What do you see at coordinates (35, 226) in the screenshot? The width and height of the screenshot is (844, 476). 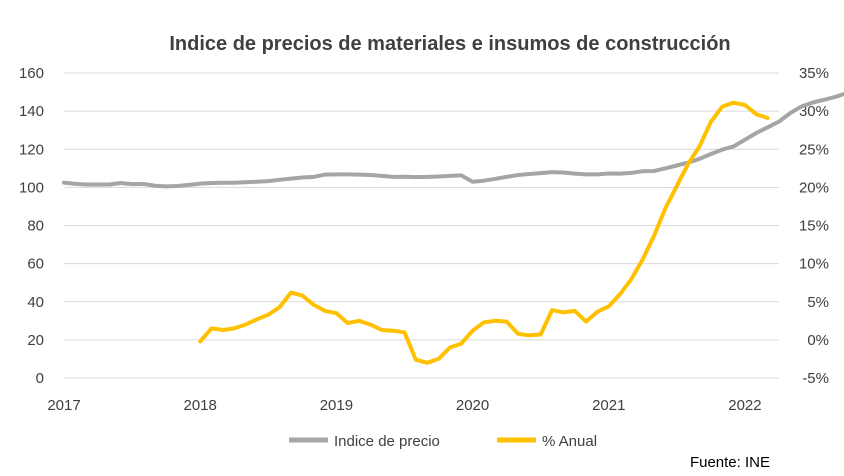 I see `y-left-tick-label: 80` at bounding box center [35, 226].